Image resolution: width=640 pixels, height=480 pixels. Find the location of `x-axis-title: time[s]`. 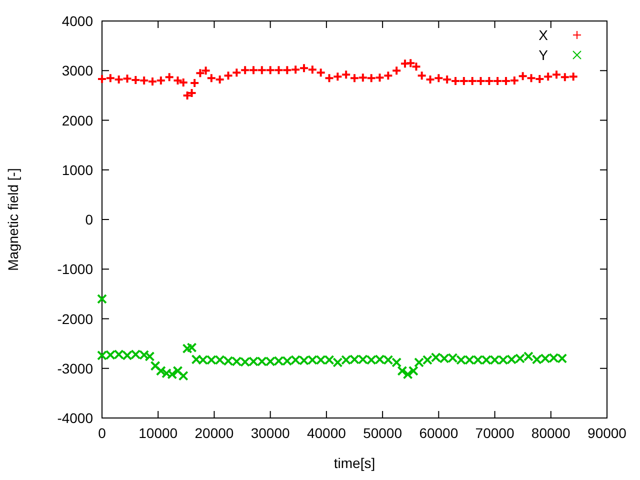

x-axis-title: time[s] is located at coordinates (355, 463).